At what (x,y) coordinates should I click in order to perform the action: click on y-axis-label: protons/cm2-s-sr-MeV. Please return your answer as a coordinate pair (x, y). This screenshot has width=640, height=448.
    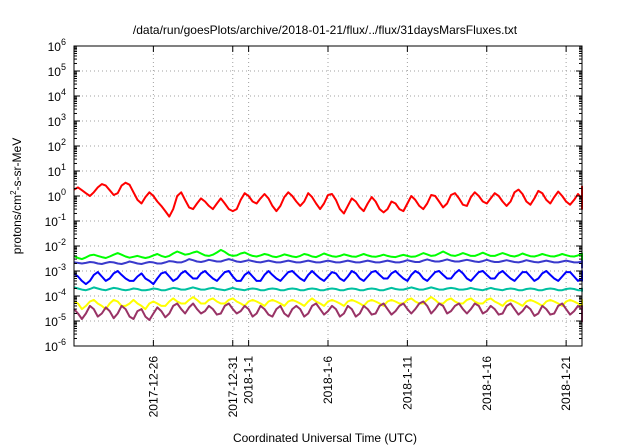
    Looking at the image, I should click on (16, 196).